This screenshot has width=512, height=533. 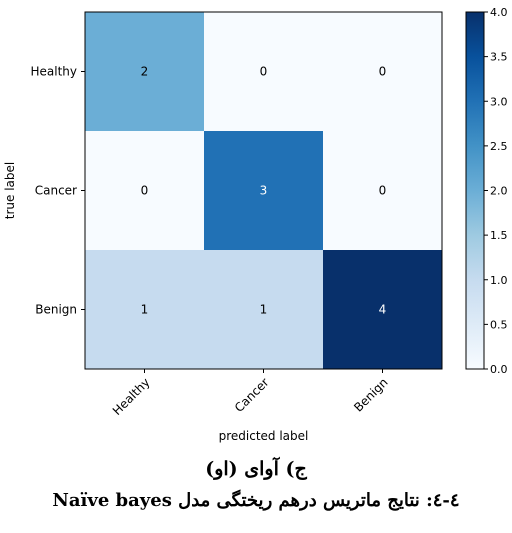 What do you see at coordinates (499, 57) in the screenshot?
I see `colorbar-tick-label: 3.5` at bounding box center [499, 57].